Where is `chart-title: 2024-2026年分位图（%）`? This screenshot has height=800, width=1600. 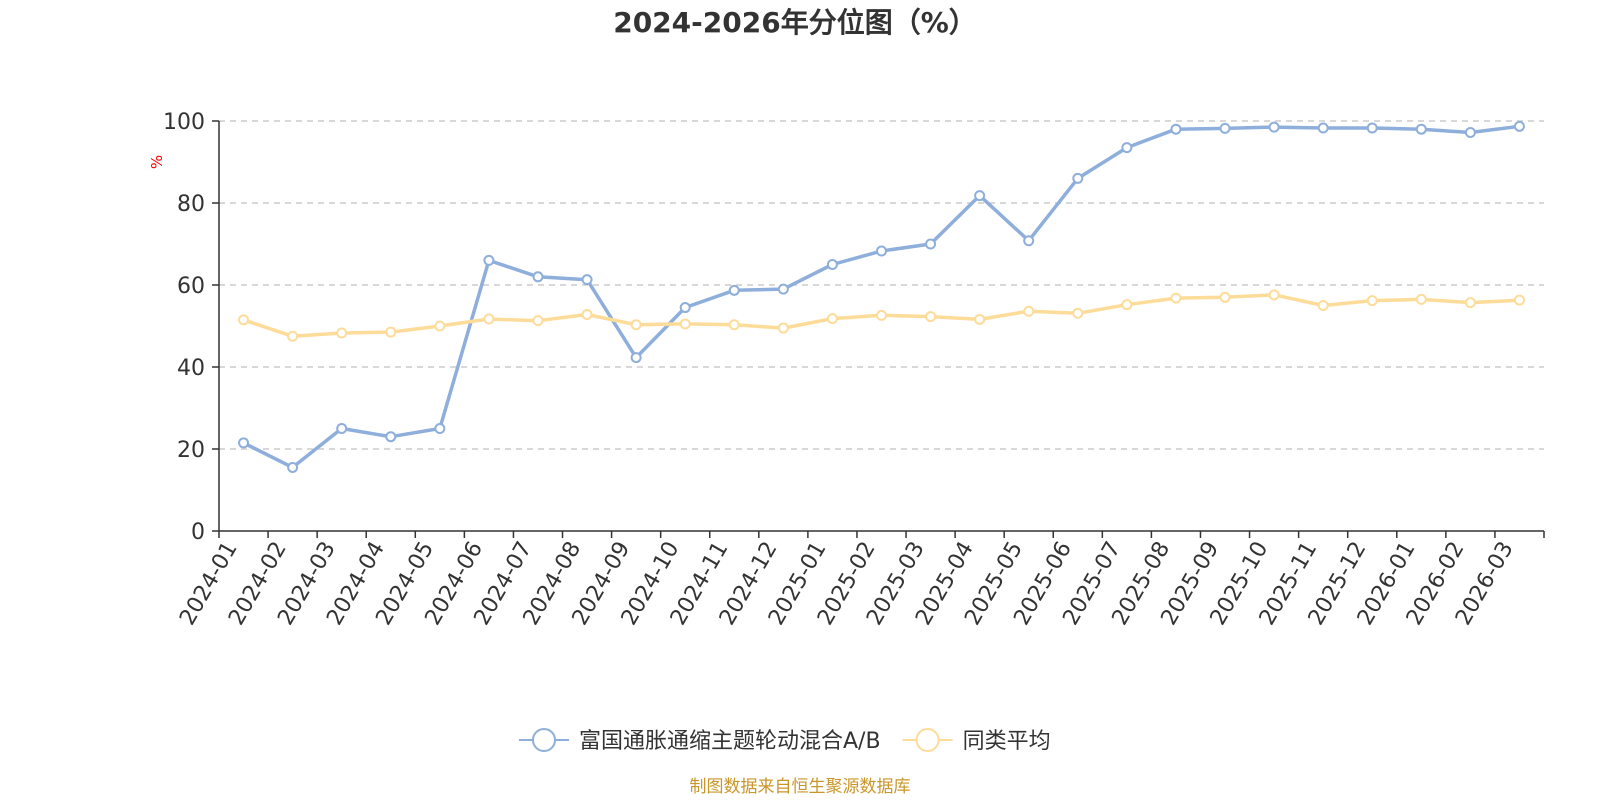
chart-title: 2024-2026年分位图（%） is located at coordinates (795, 22).